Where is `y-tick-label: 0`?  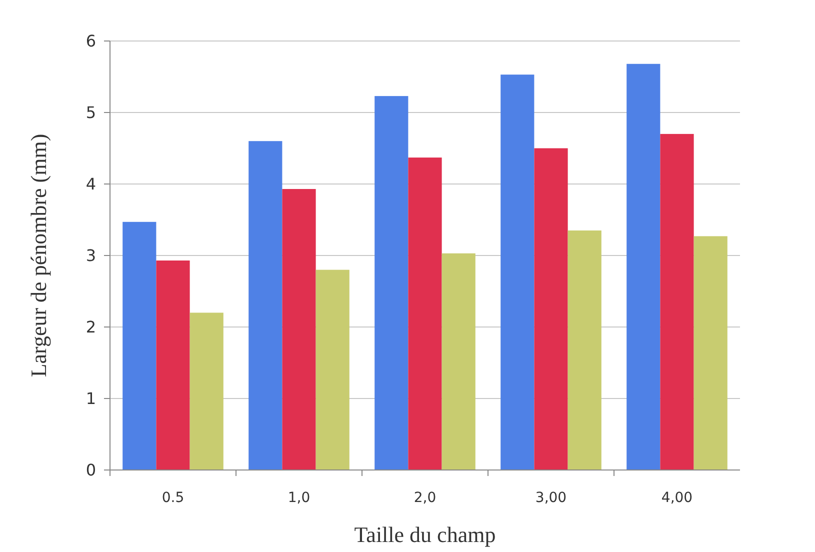 y-tick-label: 0 is located at coordinates (91, 470).